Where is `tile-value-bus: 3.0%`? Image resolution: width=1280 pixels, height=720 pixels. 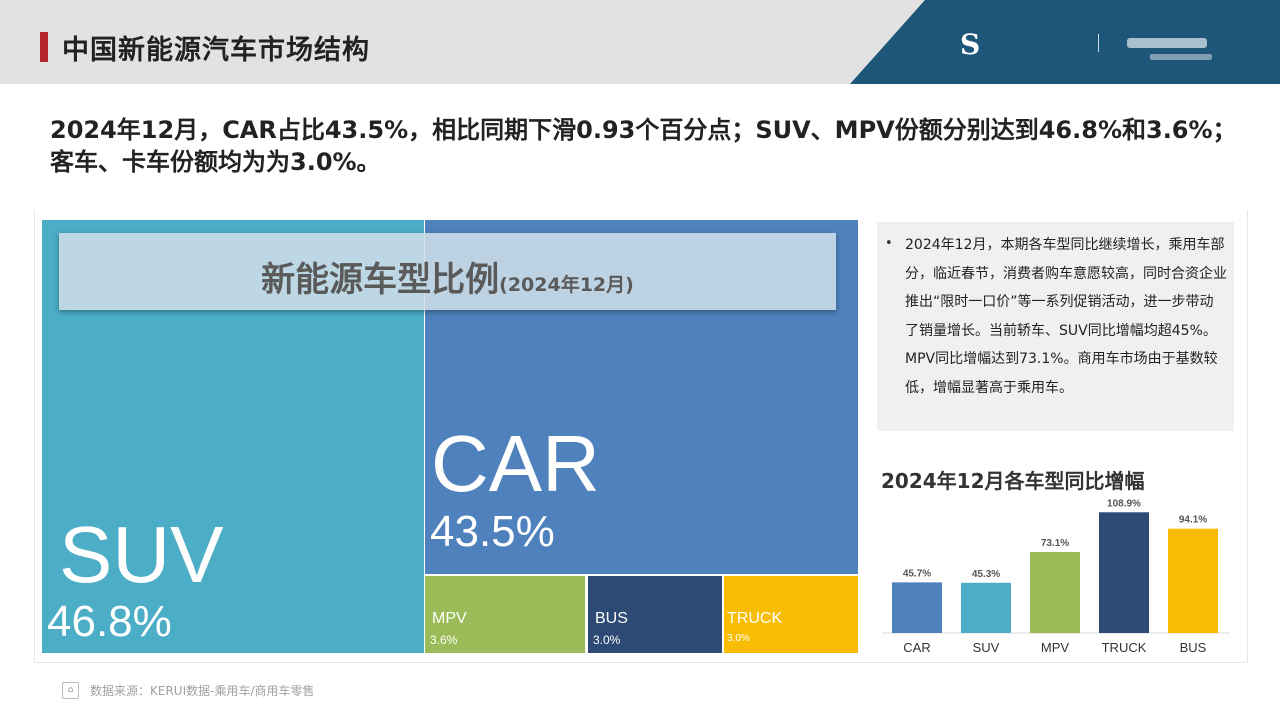
tile-value-bus: 3.0% is located at coordinates (607, 640).